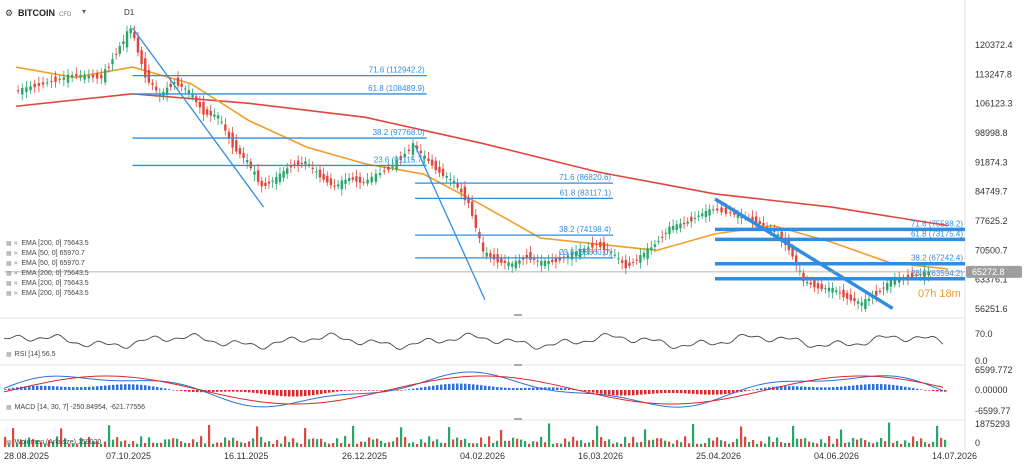 The height and width of the screenshot is (469, 1024). Describe the element at coordinates (994, 271) in the screenshot. I see `current-price-tag` at that location.